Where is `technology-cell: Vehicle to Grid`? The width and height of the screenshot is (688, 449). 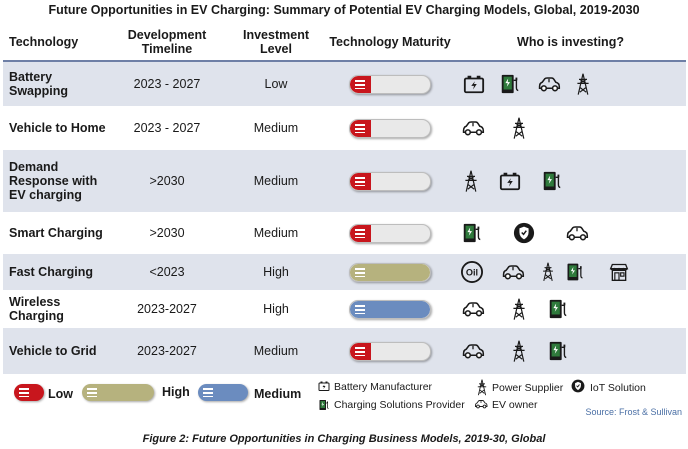
technology-cell: Vehicle to Grid is located at coordinates (53, 351).